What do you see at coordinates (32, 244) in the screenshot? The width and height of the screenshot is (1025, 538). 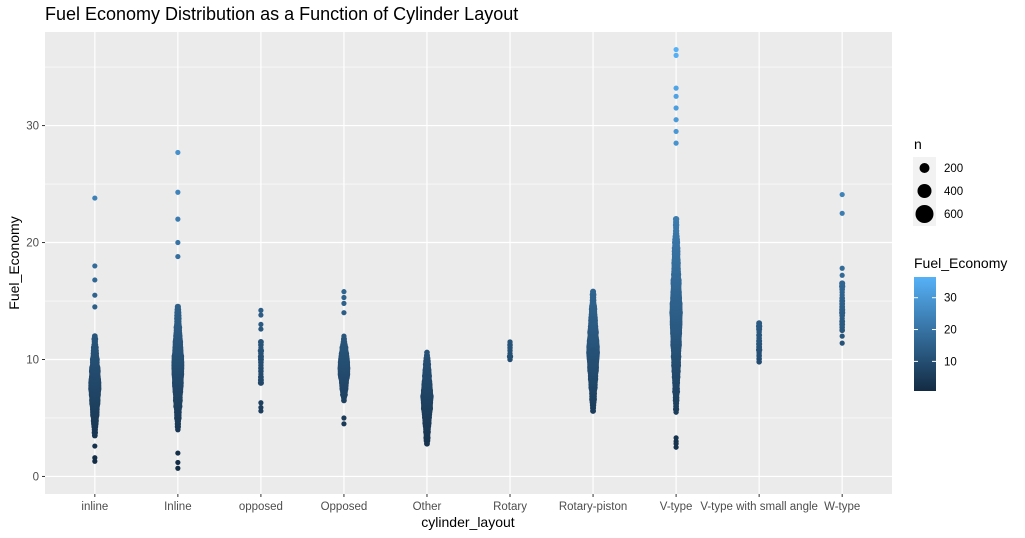 I see `y-tick-label: 20` at bounding box center [32, 244].